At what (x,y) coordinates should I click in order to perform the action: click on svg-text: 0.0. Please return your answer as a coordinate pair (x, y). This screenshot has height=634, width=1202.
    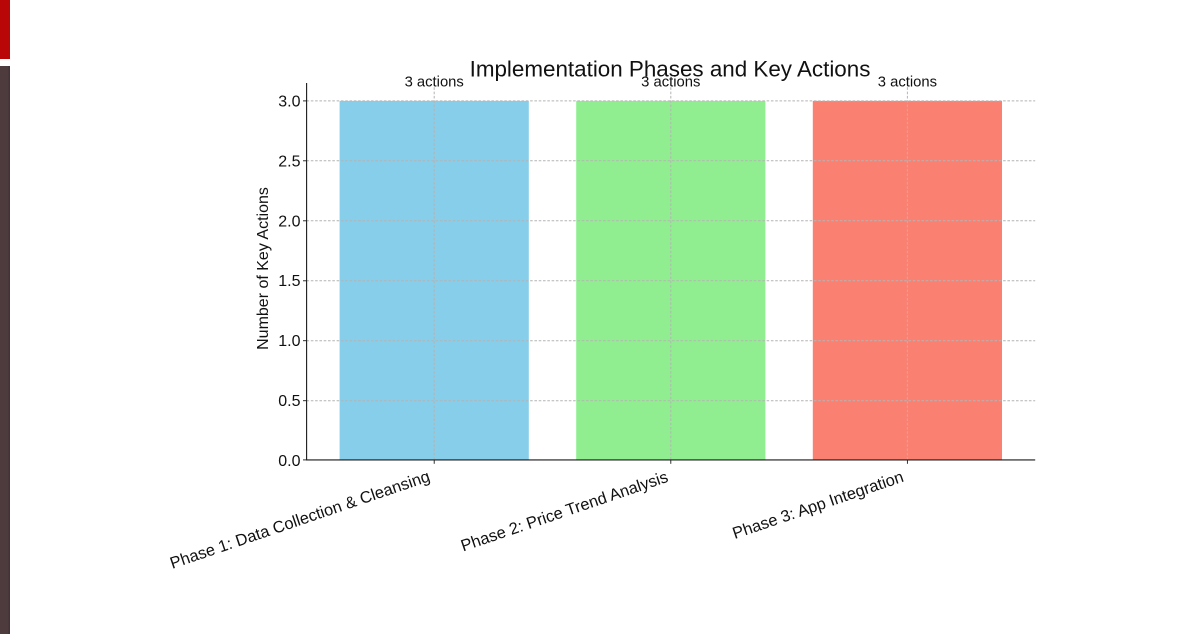
    Looking at the image, I should click on (289, 461).